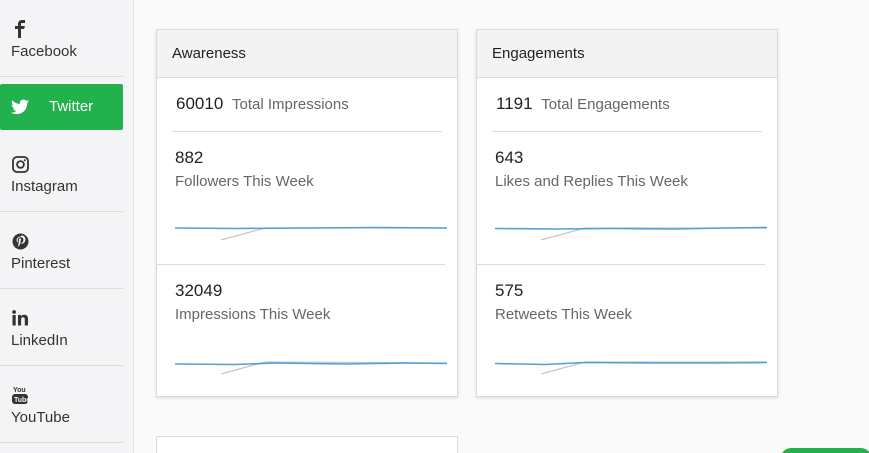  I want to click on twitter-icon, so click(20, 107).